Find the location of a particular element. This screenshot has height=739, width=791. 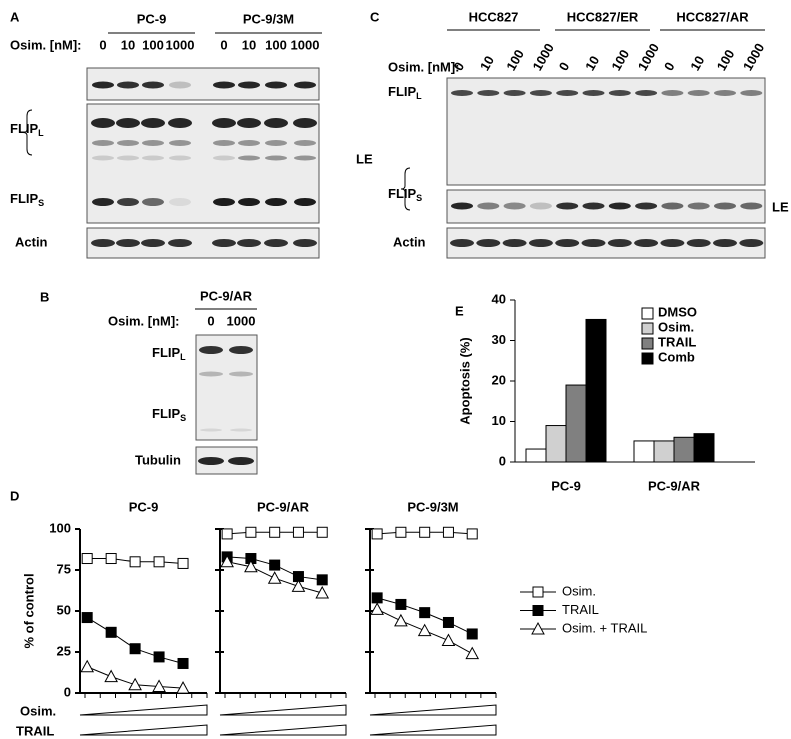

band-label: FLIPS is located at coordinates (169, 414).